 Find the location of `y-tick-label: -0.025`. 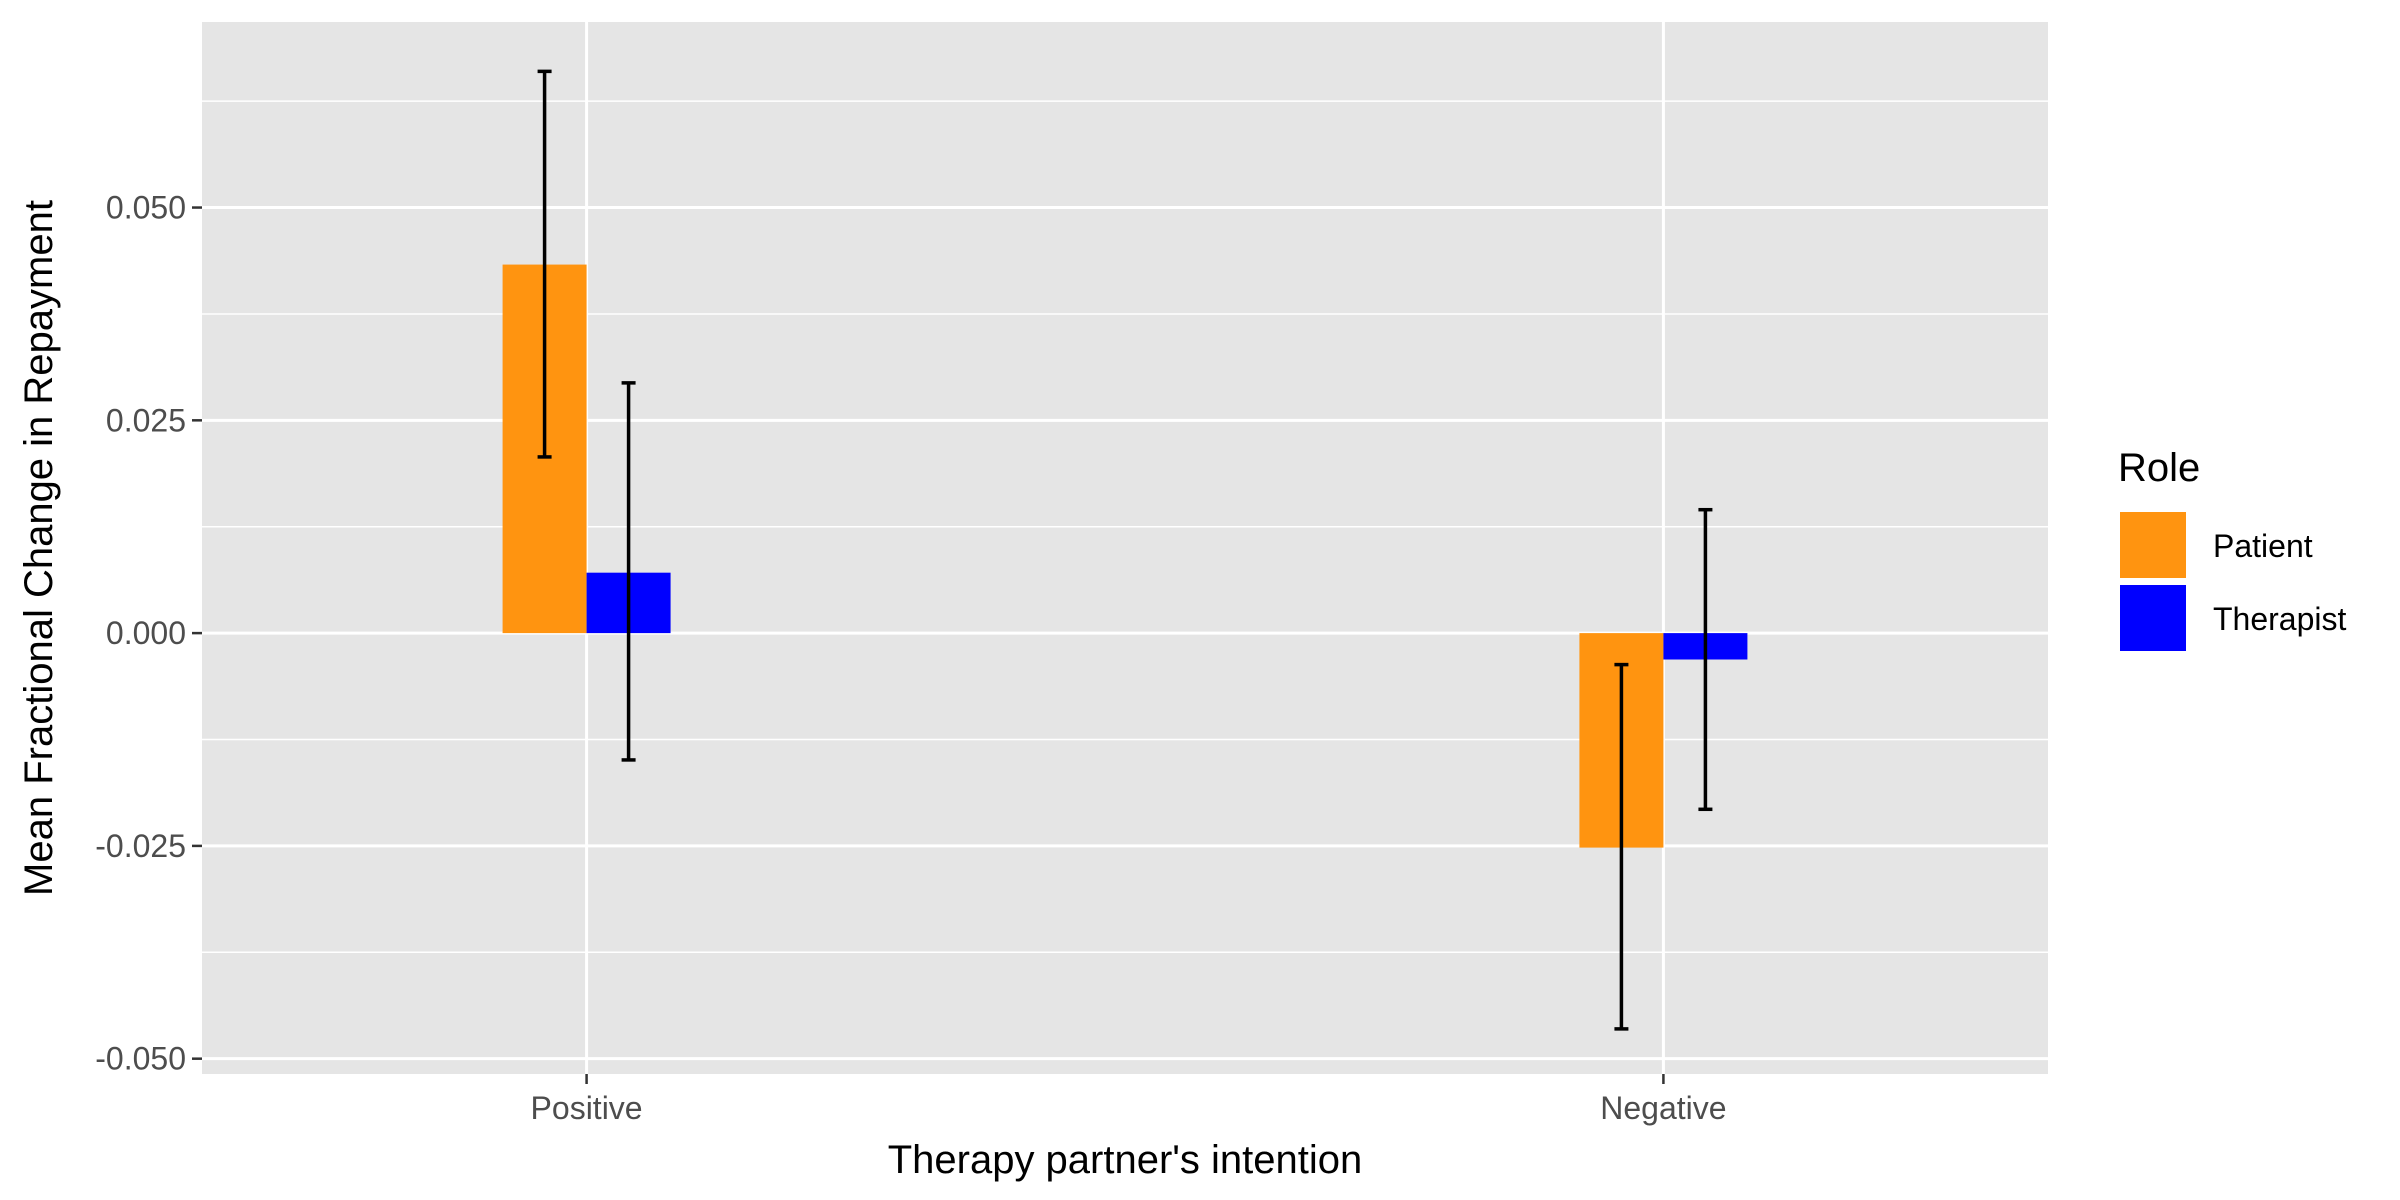

y-tick-label: -0.025 is located at coordinates (140, 846).